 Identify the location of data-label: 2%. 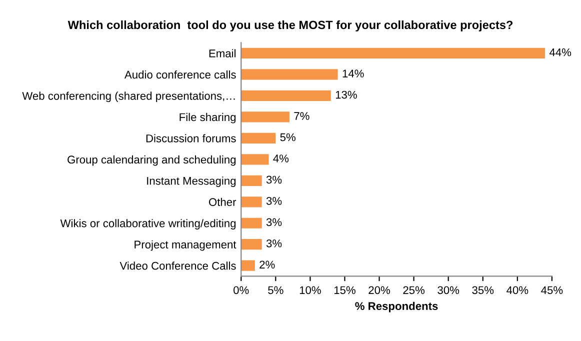
(267, 264).